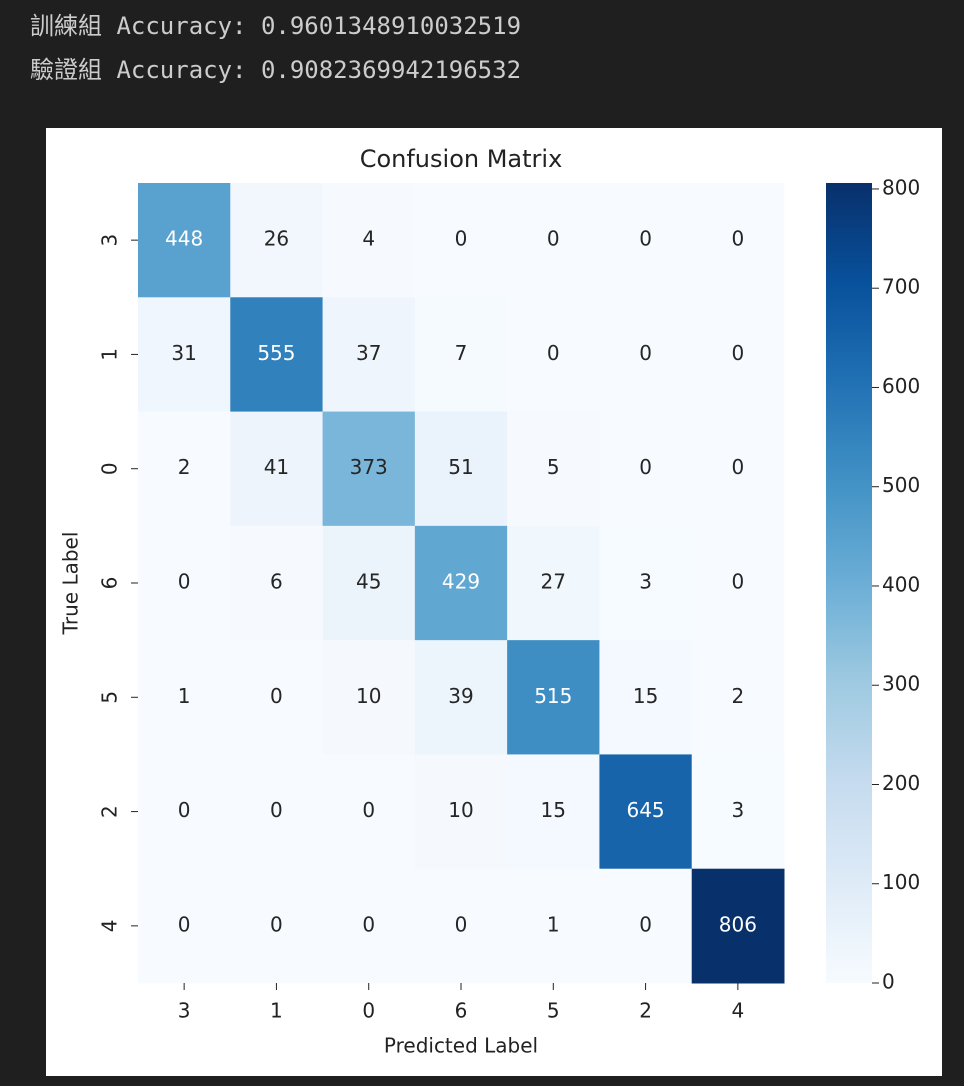 The image size is (964, 1086). What do you see at coordinates (901, 485) in the screenshot?
I see `colorbar-tick-label: 500` at bounding box center [901, 485].